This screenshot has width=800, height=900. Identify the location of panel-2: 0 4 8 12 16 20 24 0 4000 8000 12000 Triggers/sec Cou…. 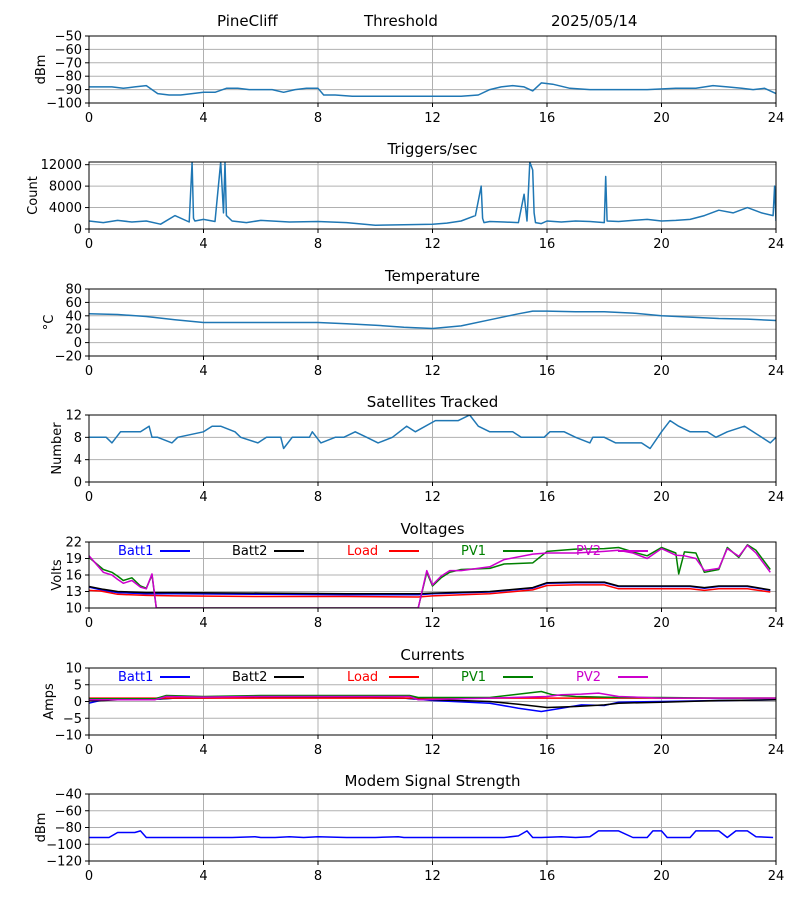
(405, 196).